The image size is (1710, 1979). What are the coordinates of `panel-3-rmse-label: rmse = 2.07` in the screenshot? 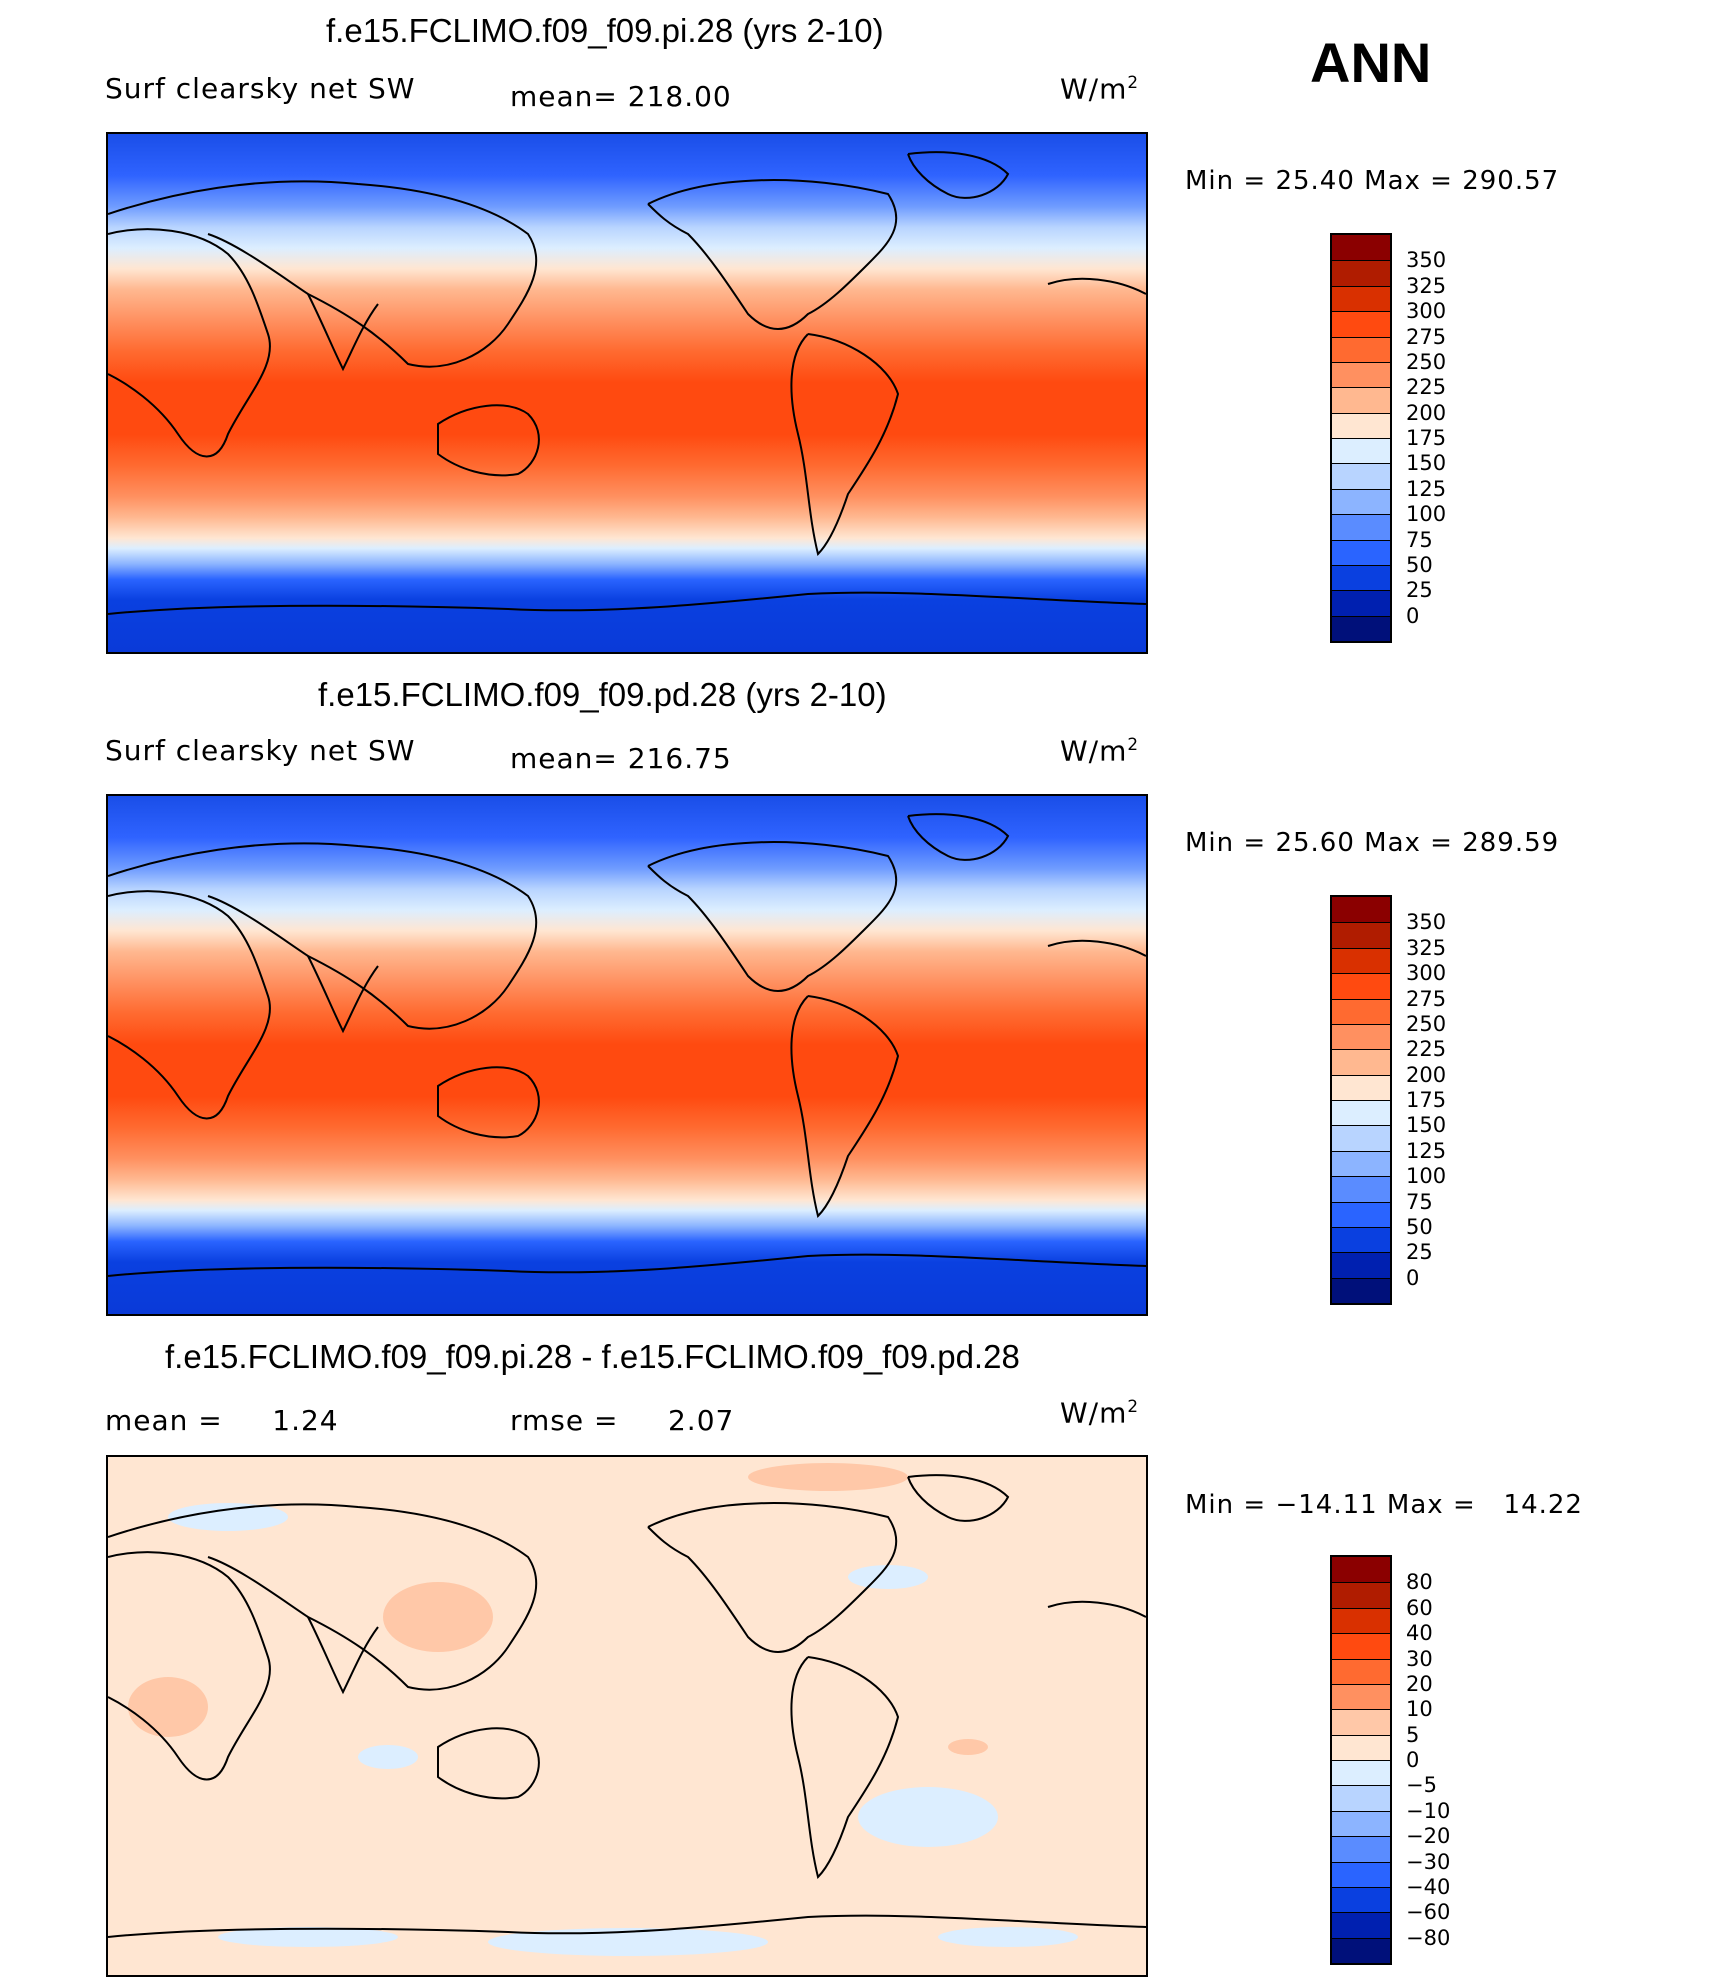 It's located at (622, 1420).